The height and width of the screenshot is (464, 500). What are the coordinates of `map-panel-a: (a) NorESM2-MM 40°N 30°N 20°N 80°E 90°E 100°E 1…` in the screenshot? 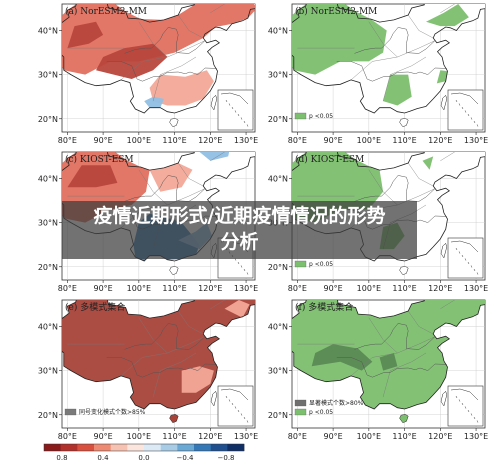 It's located at (148, 74).